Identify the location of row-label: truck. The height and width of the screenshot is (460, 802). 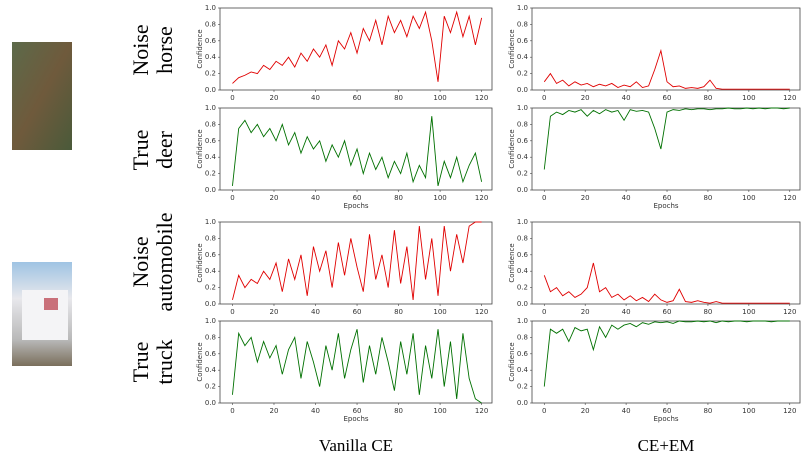
(164, 361).